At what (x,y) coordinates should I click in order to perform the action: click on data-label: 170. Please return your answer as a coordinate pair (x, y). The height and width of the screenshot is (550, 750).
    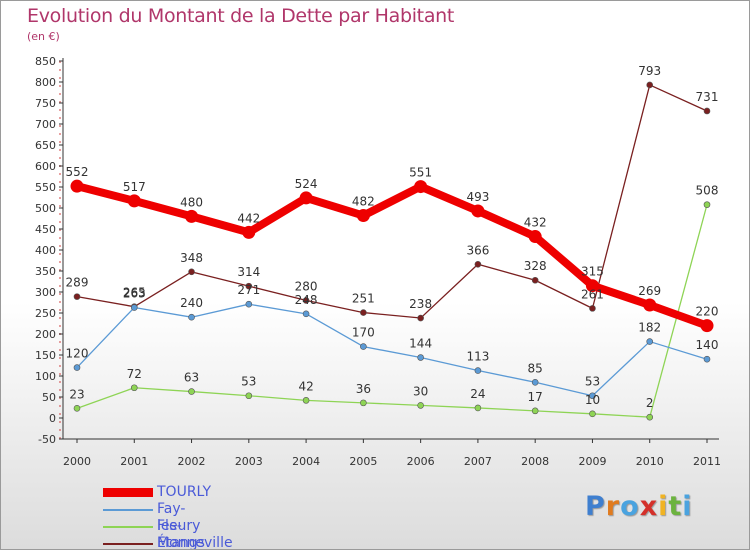
    Looking at the image, I should click on (363, 333).